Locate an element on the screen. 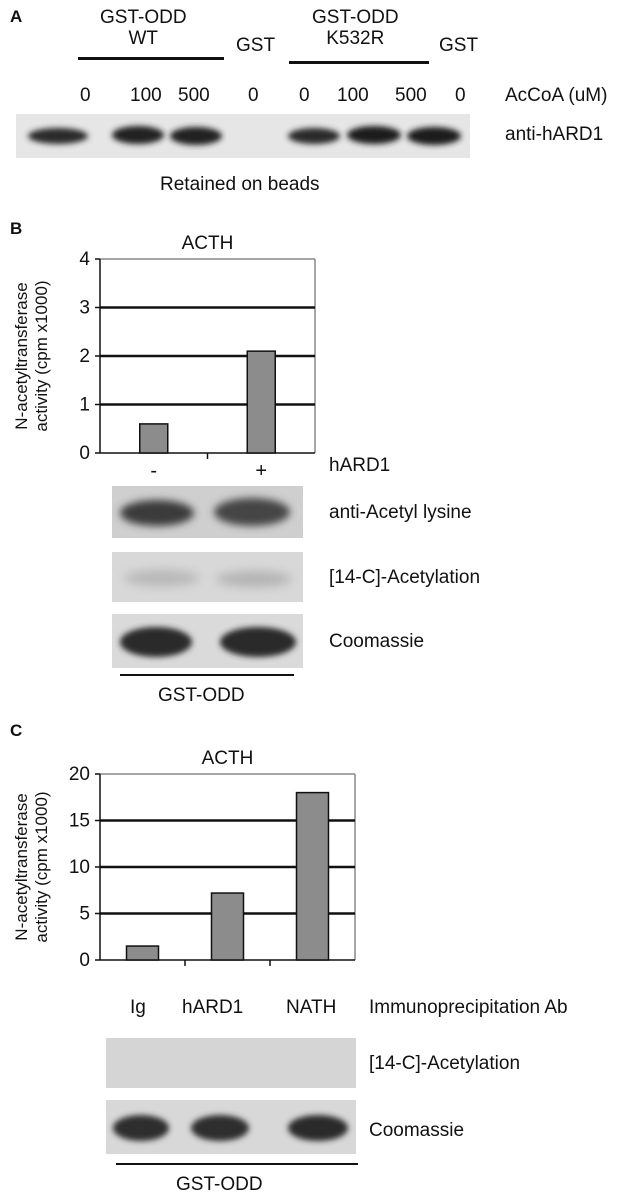 The height and width of the screenshot is (1200, 639). acetylation-blot-b is located at coordinates (207, 577).